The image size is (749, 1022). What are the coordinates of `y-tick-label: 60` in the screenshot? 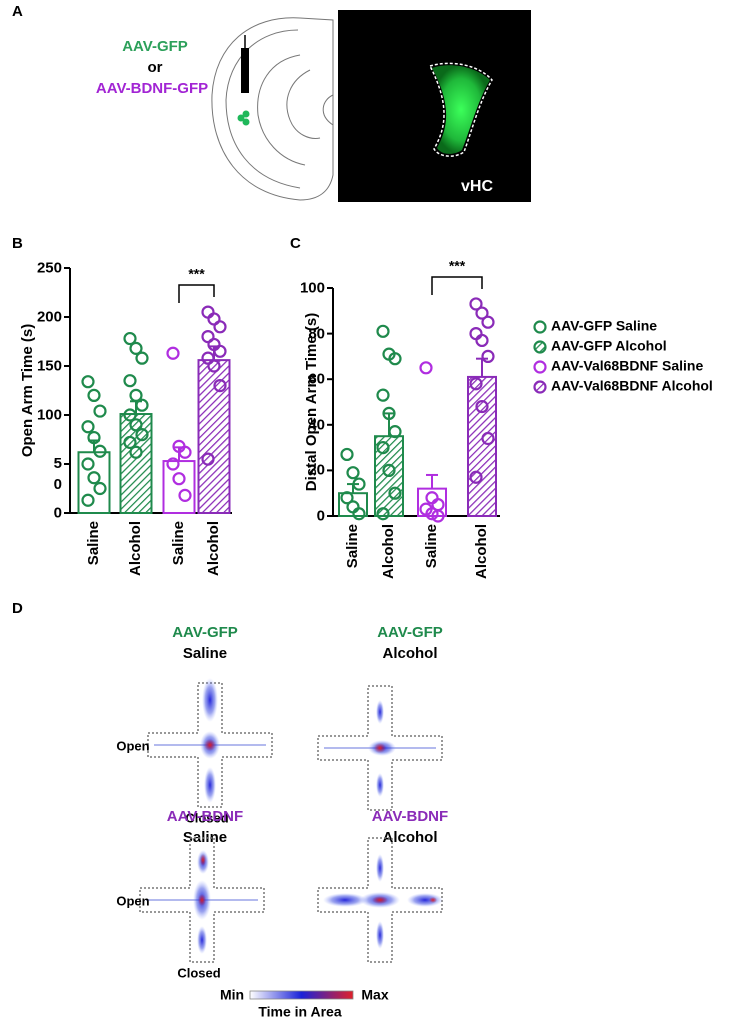 It's located at (316, 379).